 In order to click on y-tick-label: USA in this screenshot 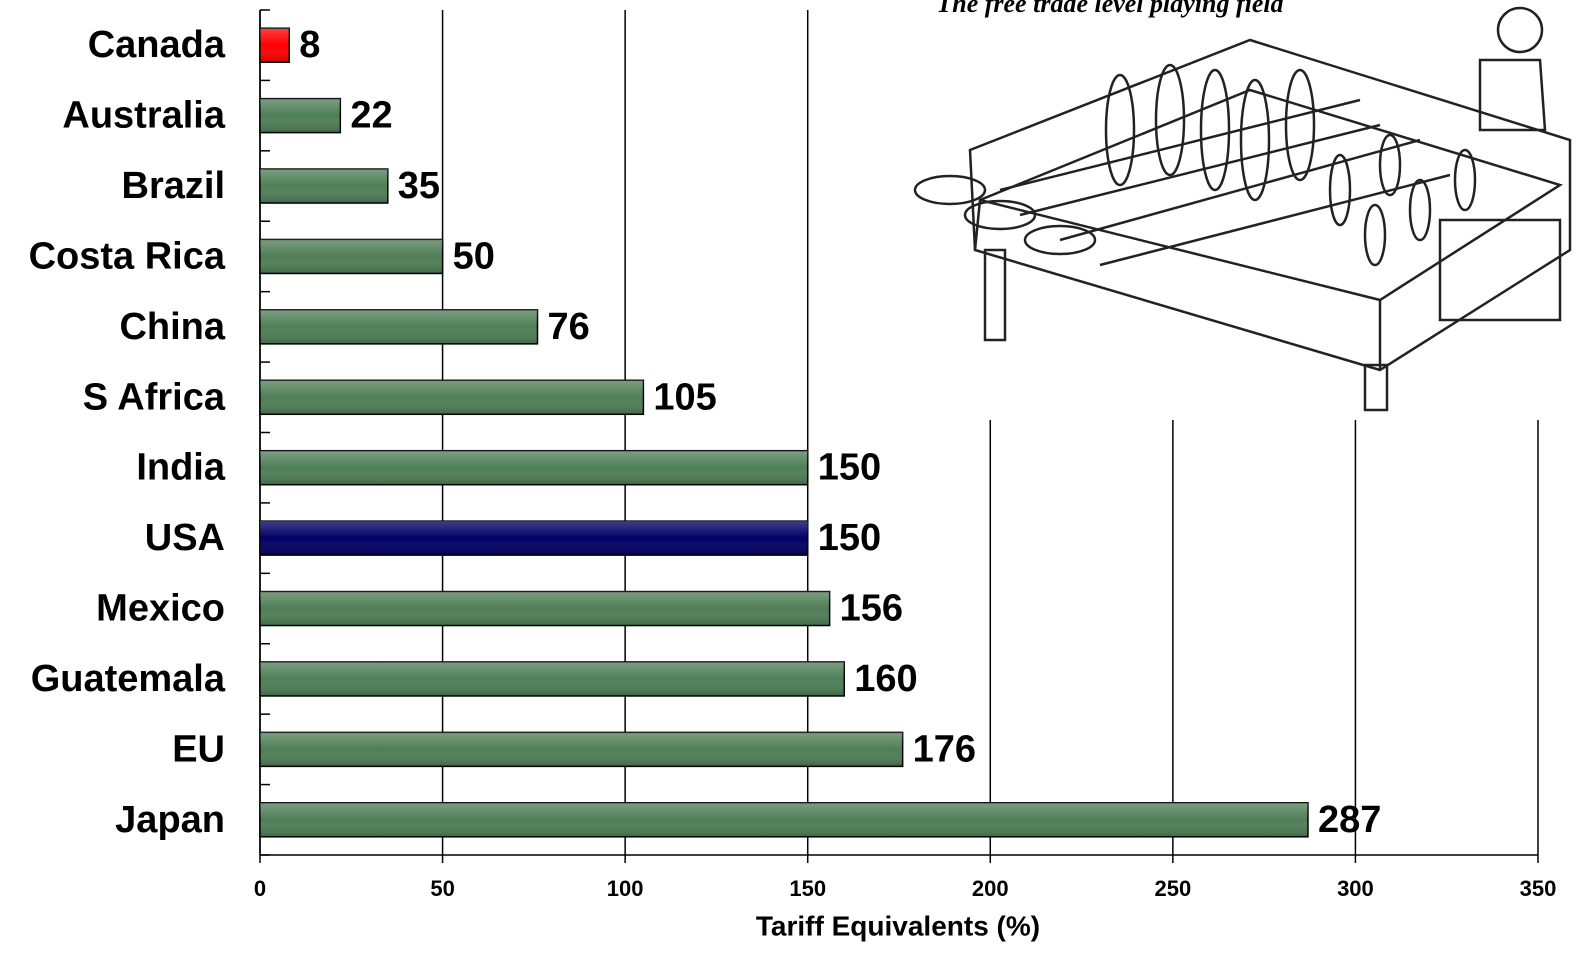, I will do `click(185, 538)`.